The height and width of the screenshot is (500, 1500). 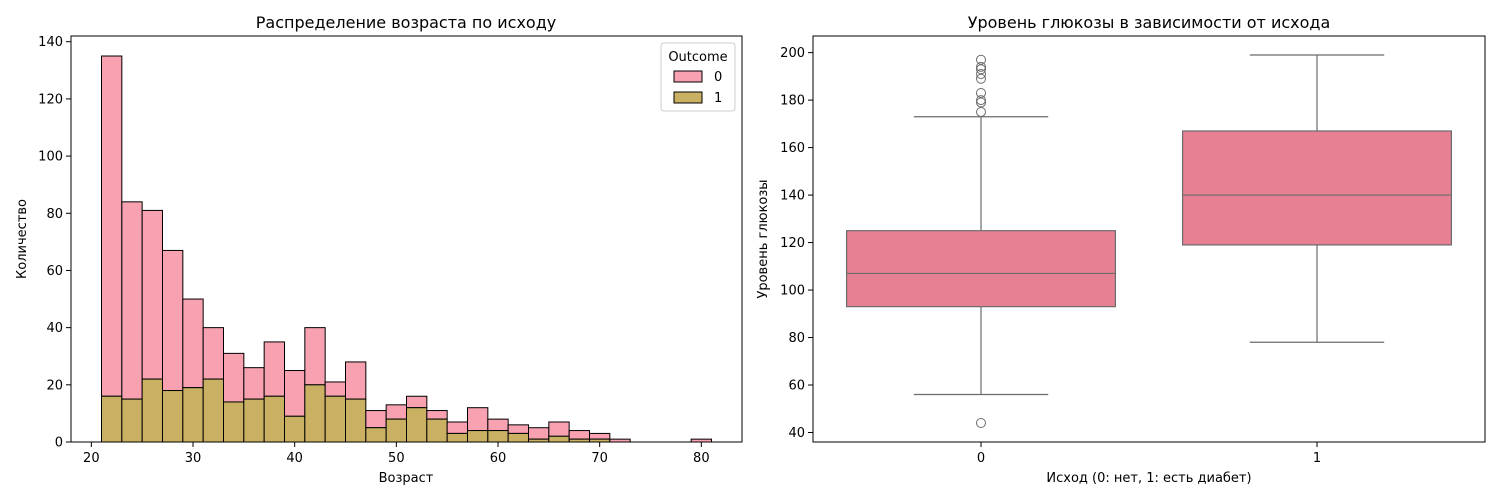 What do you see at coordinates (981, 458) in the screenshot?
I see `x-tick-label: 0` at bounding box center [981, 458].